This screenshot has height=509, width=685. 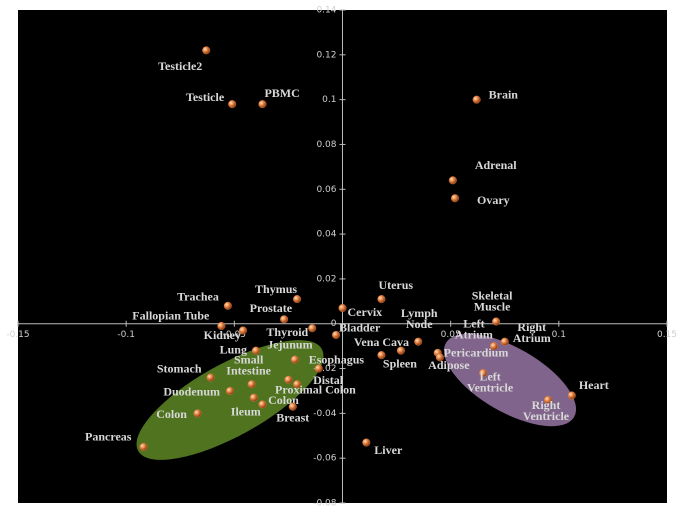 What do you see at coordinates (329, 100) in the screenshot?
I see `y-tick-label: 0.1` at bounding box center [329, 100].